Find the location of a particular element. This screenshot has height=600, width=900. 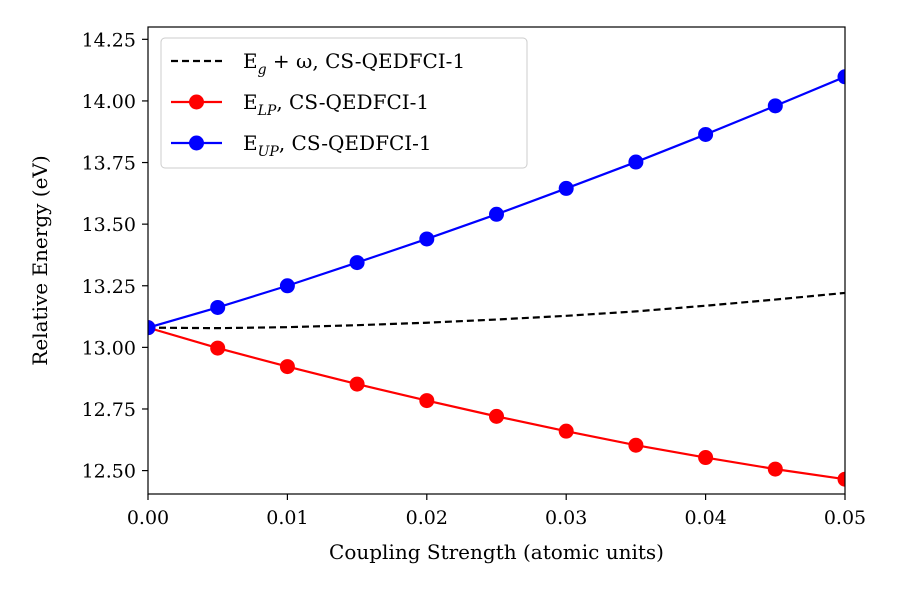

legend-entry: EUP, CS-QEDFCI-1 is located at coordinates (301, 145).